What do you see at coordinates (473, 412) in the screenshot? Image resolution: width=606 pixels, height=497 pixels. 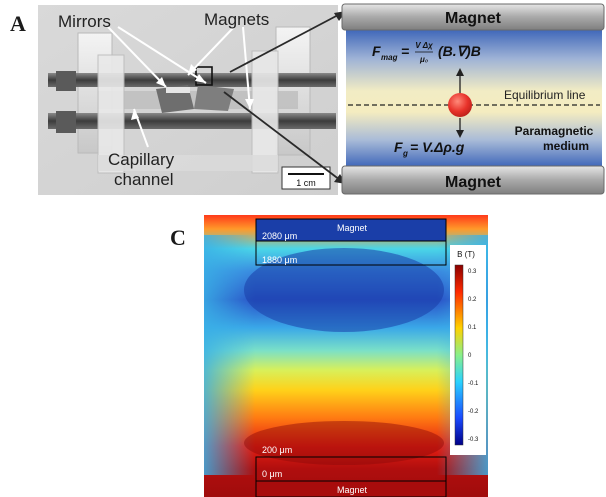 I see `colorbar-tick-label: -0.2` at bounding box center [473, 412].